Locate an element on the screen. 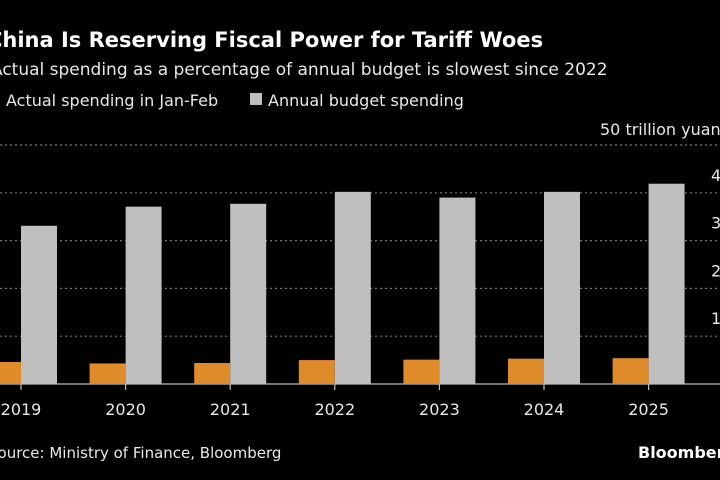  bar-budget-2022 is located at coordinates (352, 287).